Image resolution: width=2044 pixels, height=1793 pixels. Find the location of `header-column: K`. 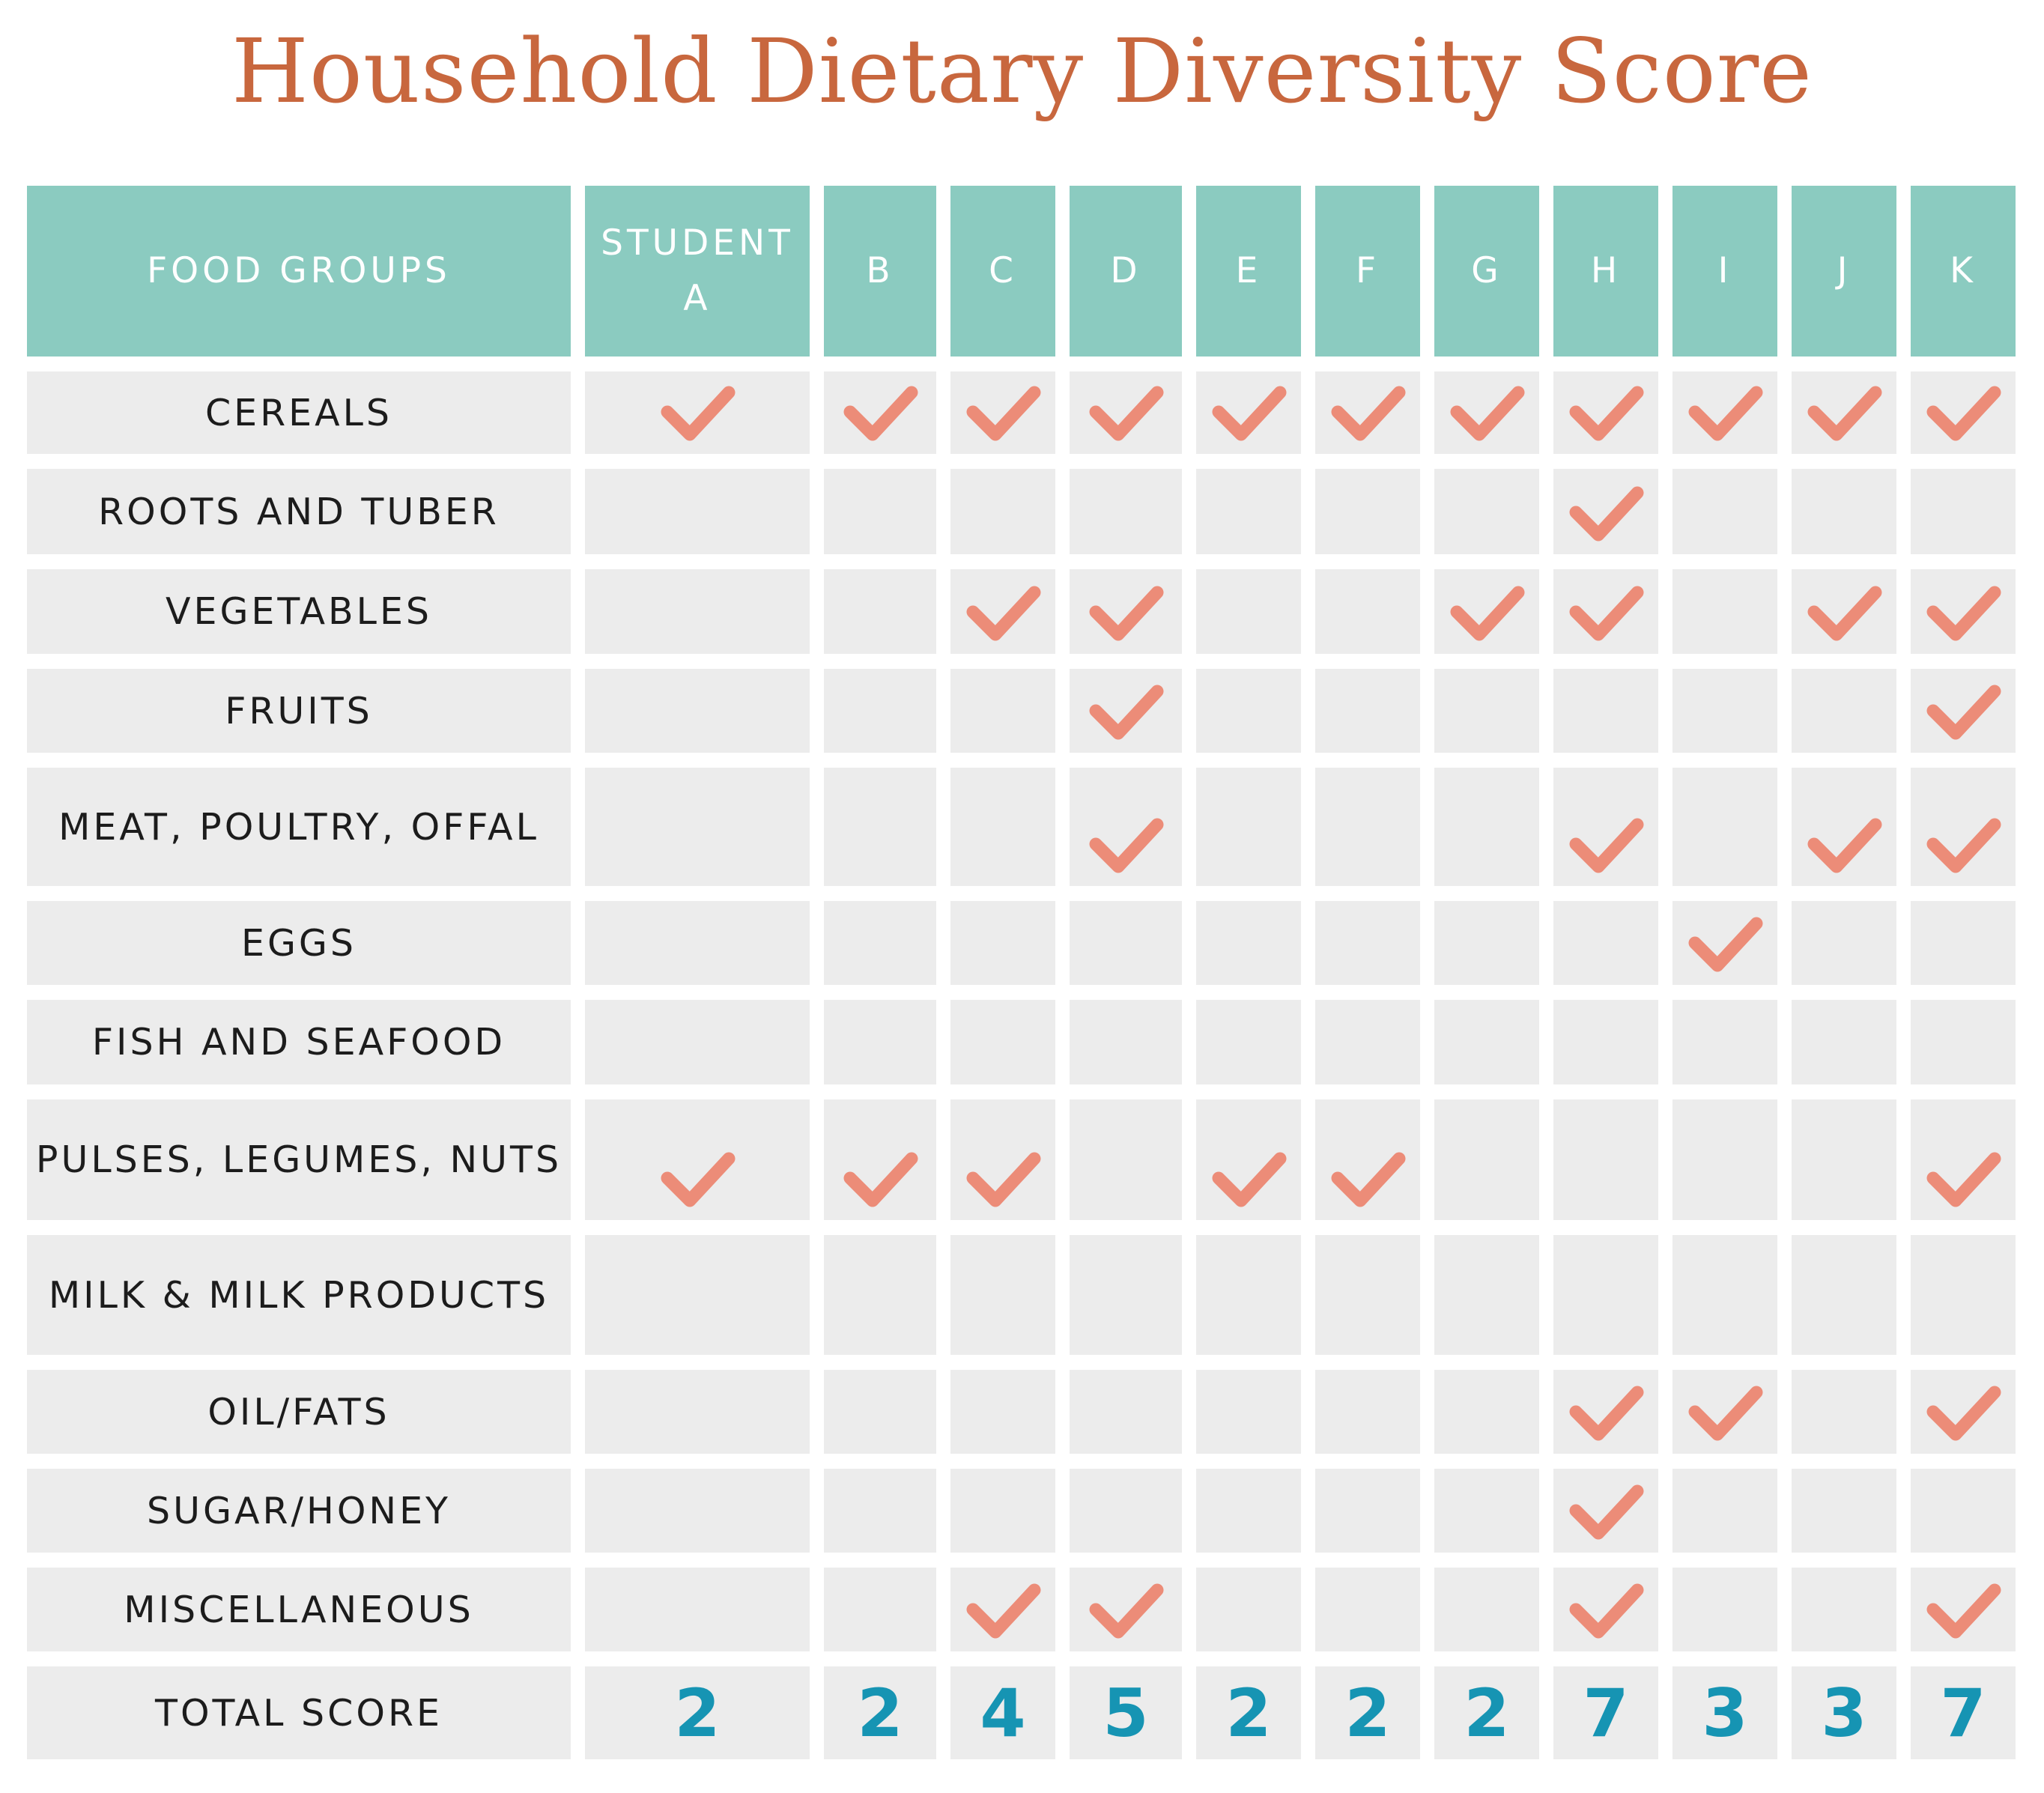

header-column: K is located at coordinates (1963, 271).